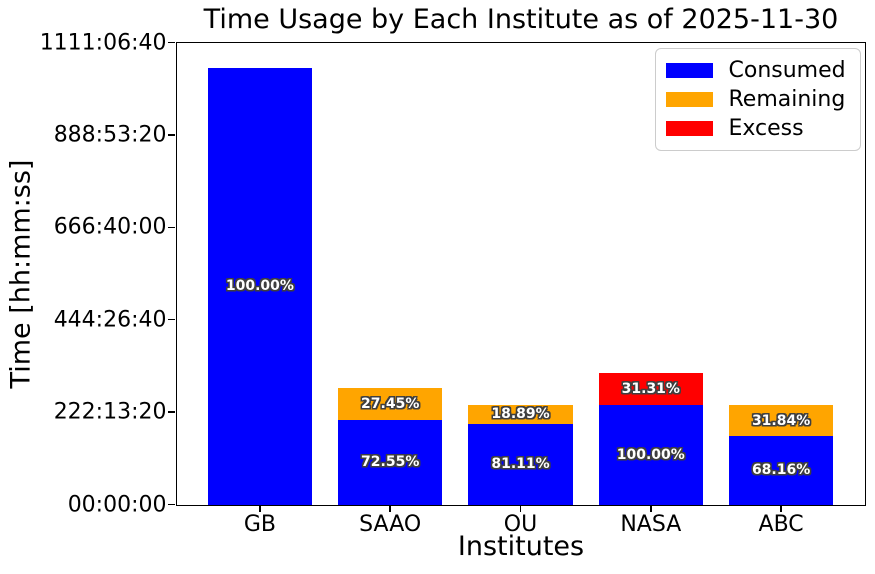  I want to click on bar-segment-nasa-excess, so click(650, 389).